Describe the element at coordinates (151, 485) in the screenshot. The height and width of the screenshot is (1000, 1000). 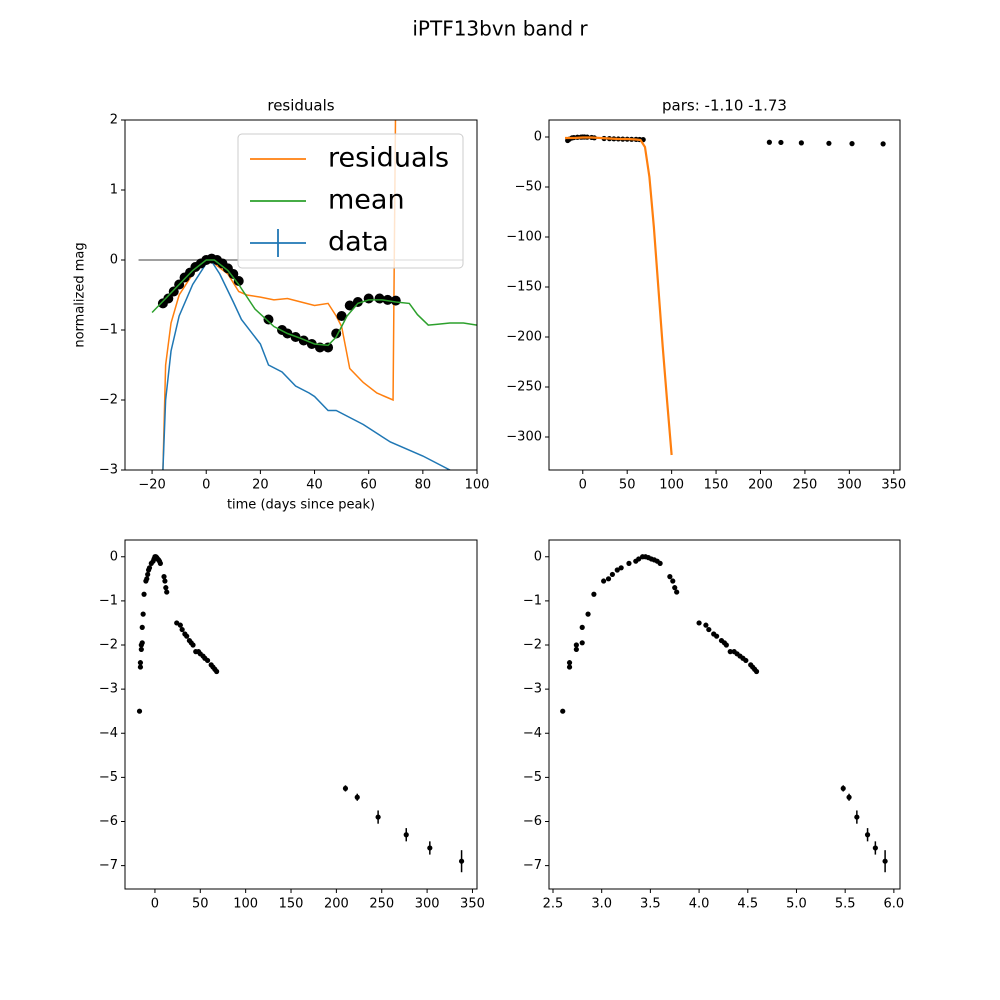
I see `x-tick-label: −20` at that location.